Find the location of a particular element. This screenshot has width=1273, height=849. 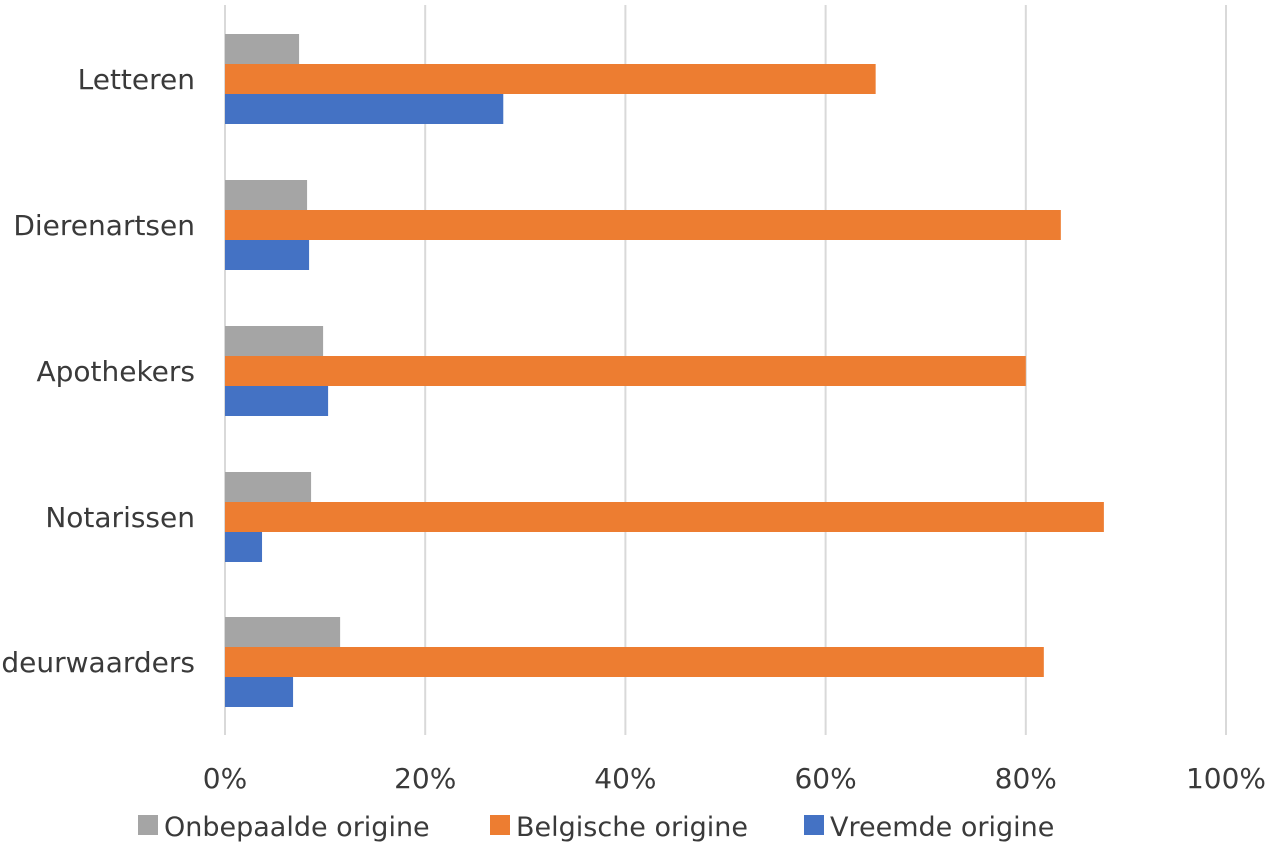

x-axis-ticks: 0% 20% 40% 60% 80% 100% is located at coordinates (734, 778).